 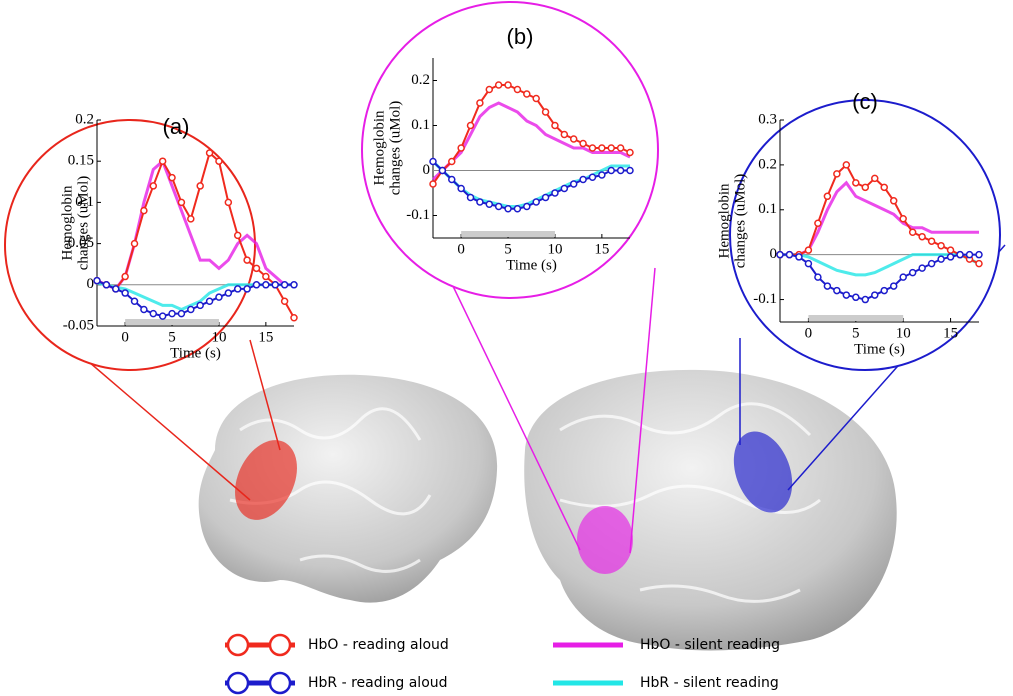 I want to click on x-tick-label: 10, so click(x=554, y=249).